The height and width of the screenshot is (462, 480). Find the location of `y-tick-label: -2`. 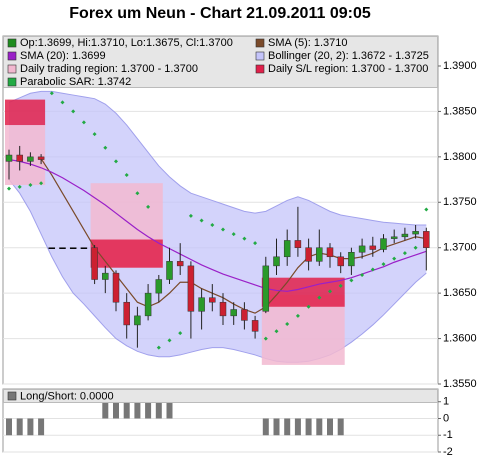

y-tick-label: -2 is located at coordinates (448, 451).